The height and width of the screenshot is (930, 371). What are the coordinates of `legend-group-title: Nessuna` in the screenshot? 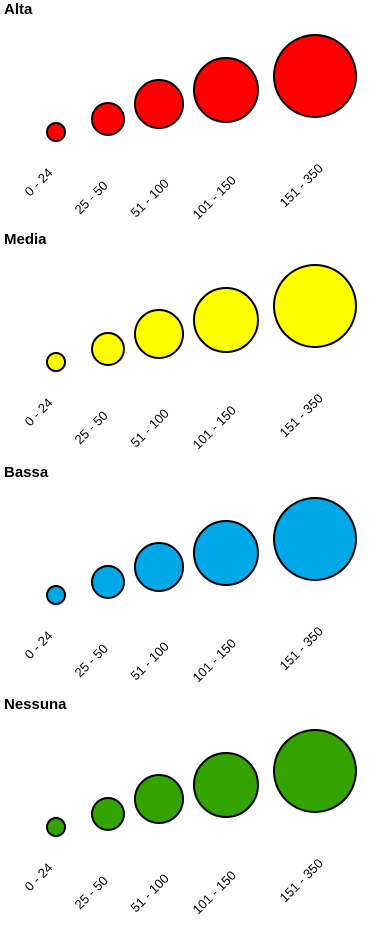 It's located at (35, 704).